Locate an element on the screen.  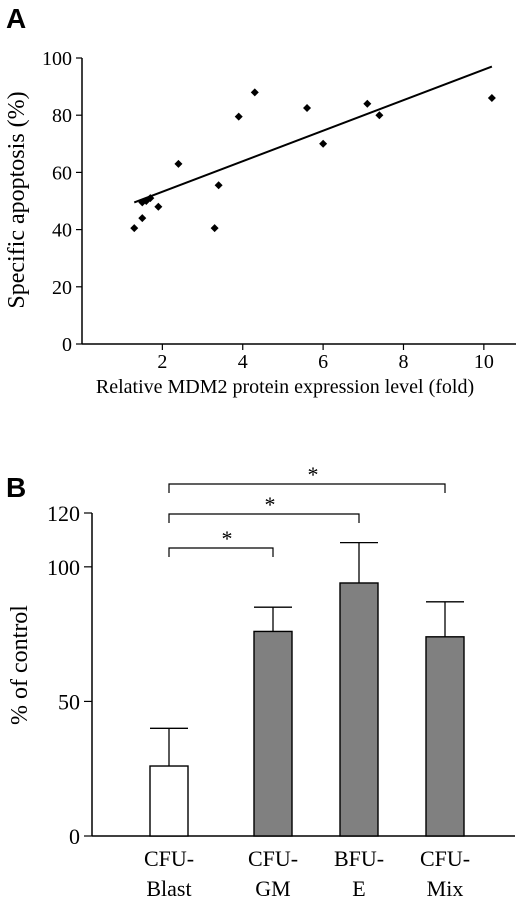
y-tick-label: 120 is located at coordinates (63, 513).